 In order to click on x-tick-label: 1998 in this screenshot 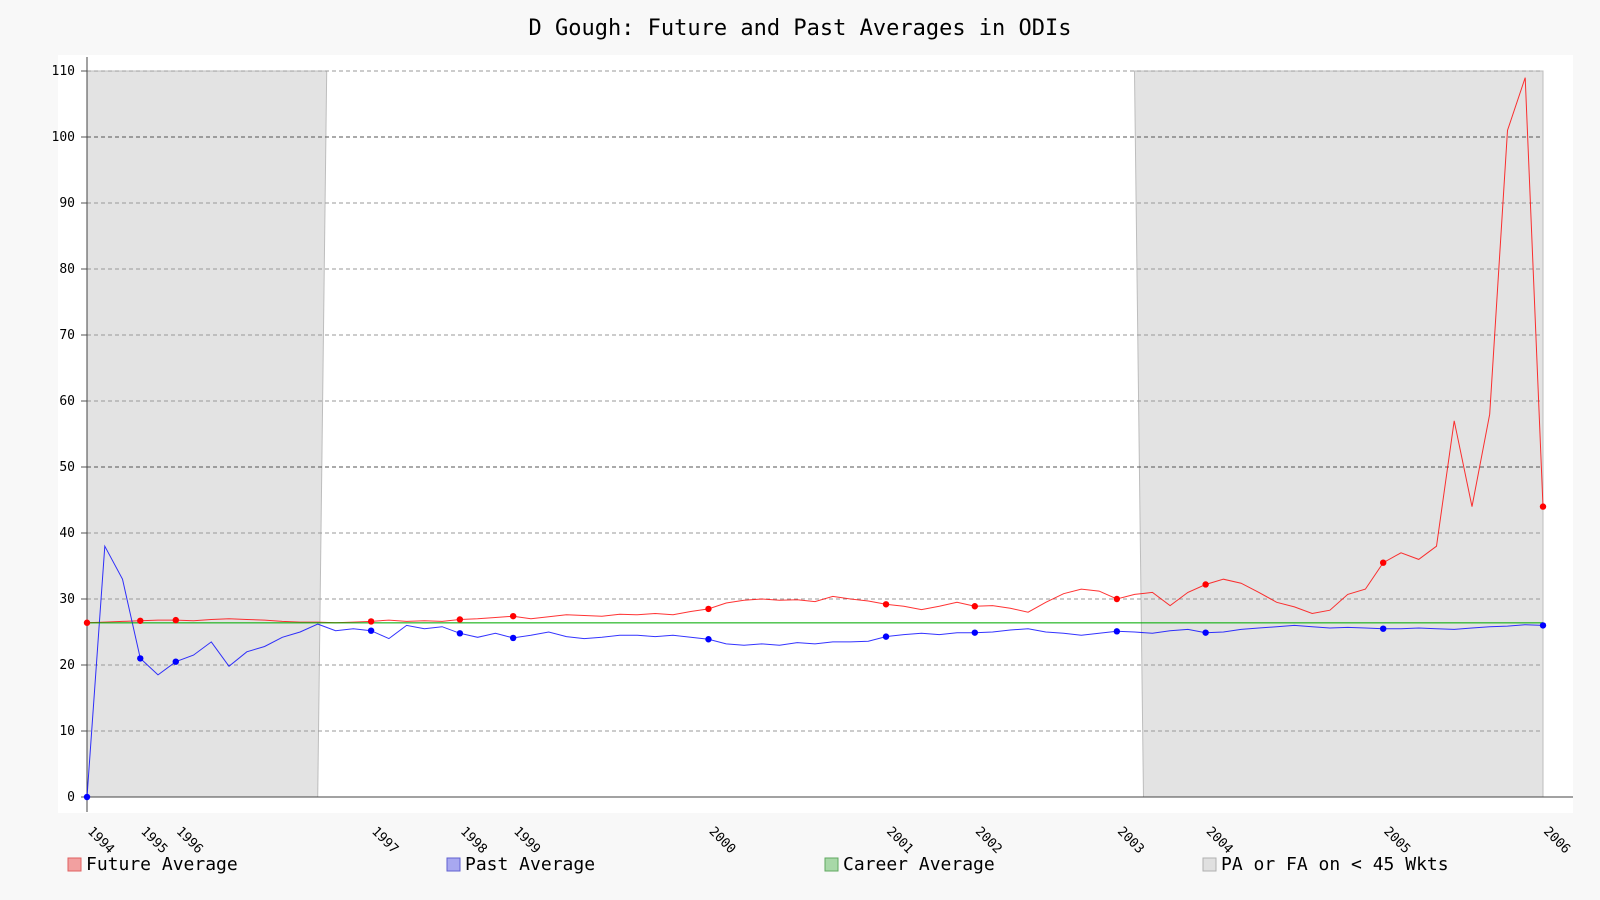, I will do `click(473, 840)`.